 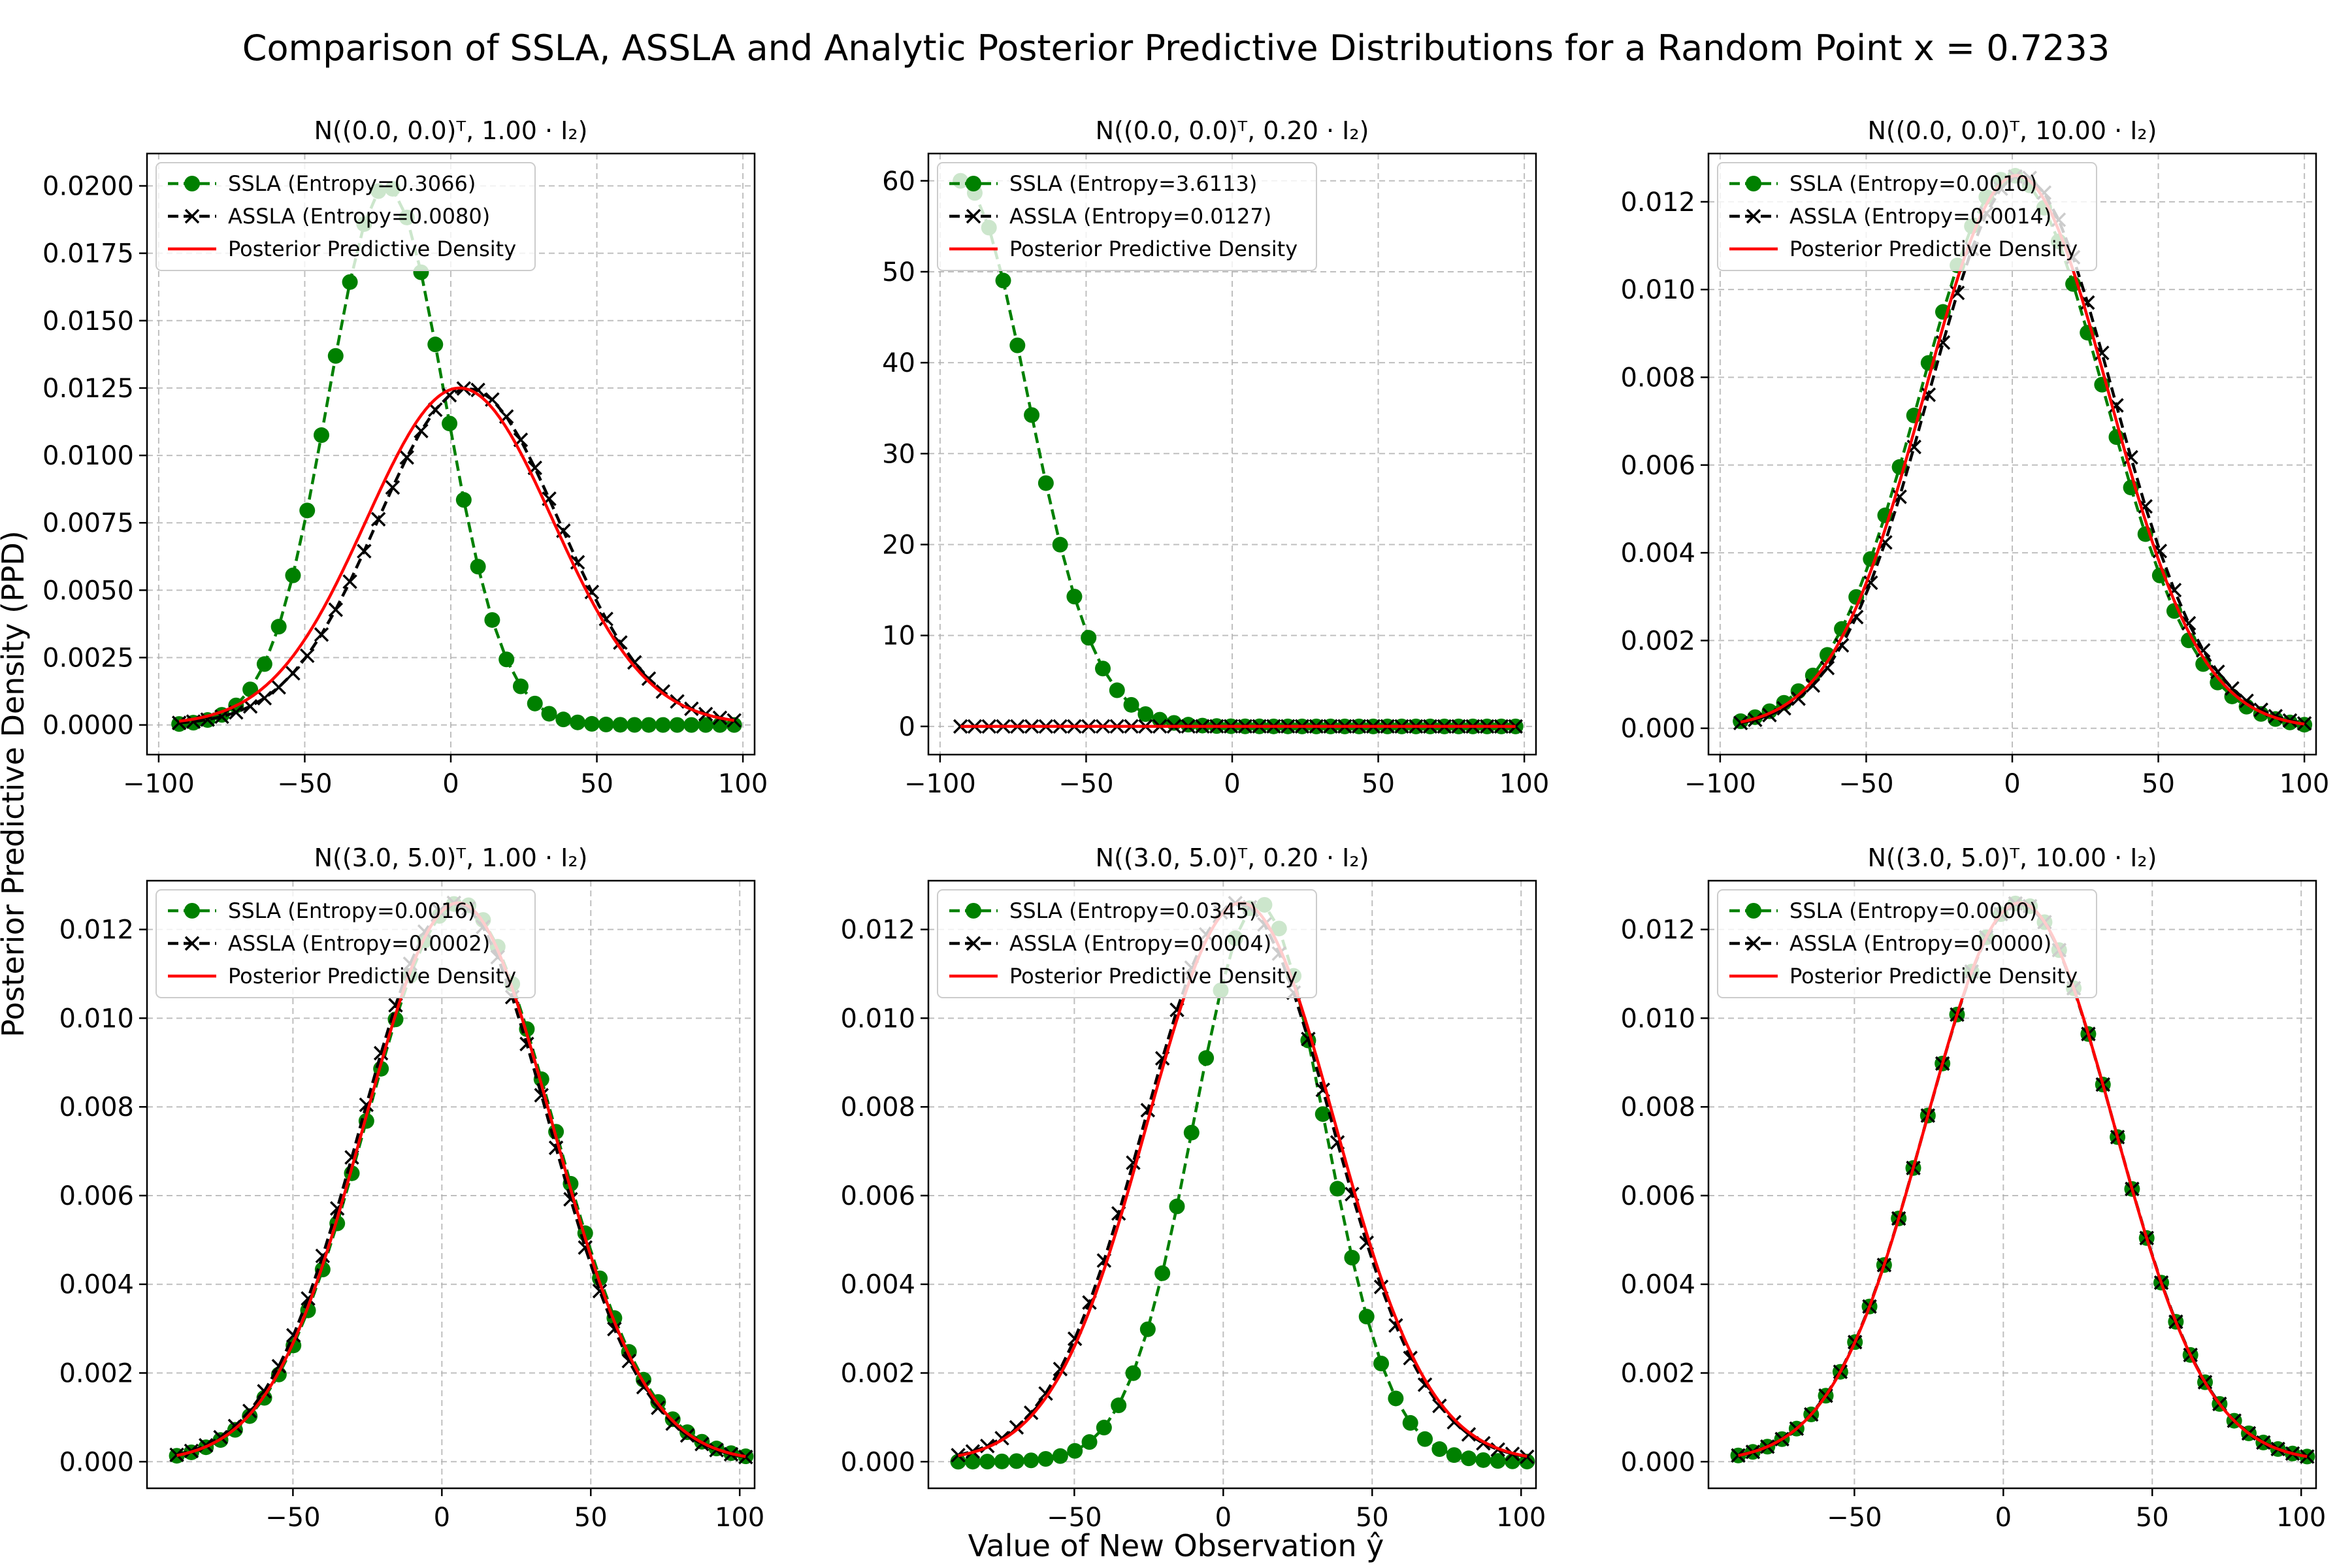 I want to click on subplot-title: N((3.0, 5.0)ᵀ, 10.00 · I₂), so click(x=2012, y=857).